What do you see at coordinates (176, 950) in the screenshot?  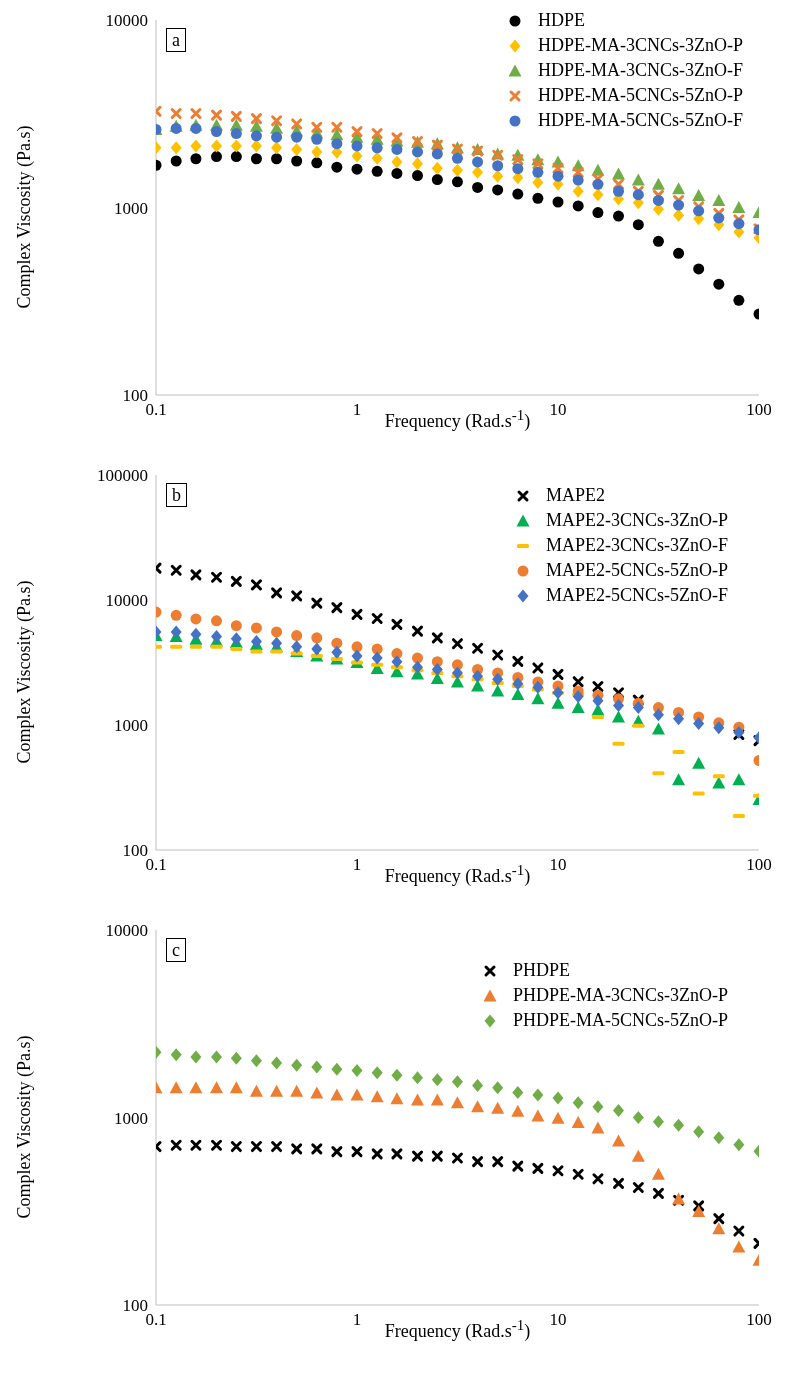 I see `annotation: c` at bounding box center [176, 950].